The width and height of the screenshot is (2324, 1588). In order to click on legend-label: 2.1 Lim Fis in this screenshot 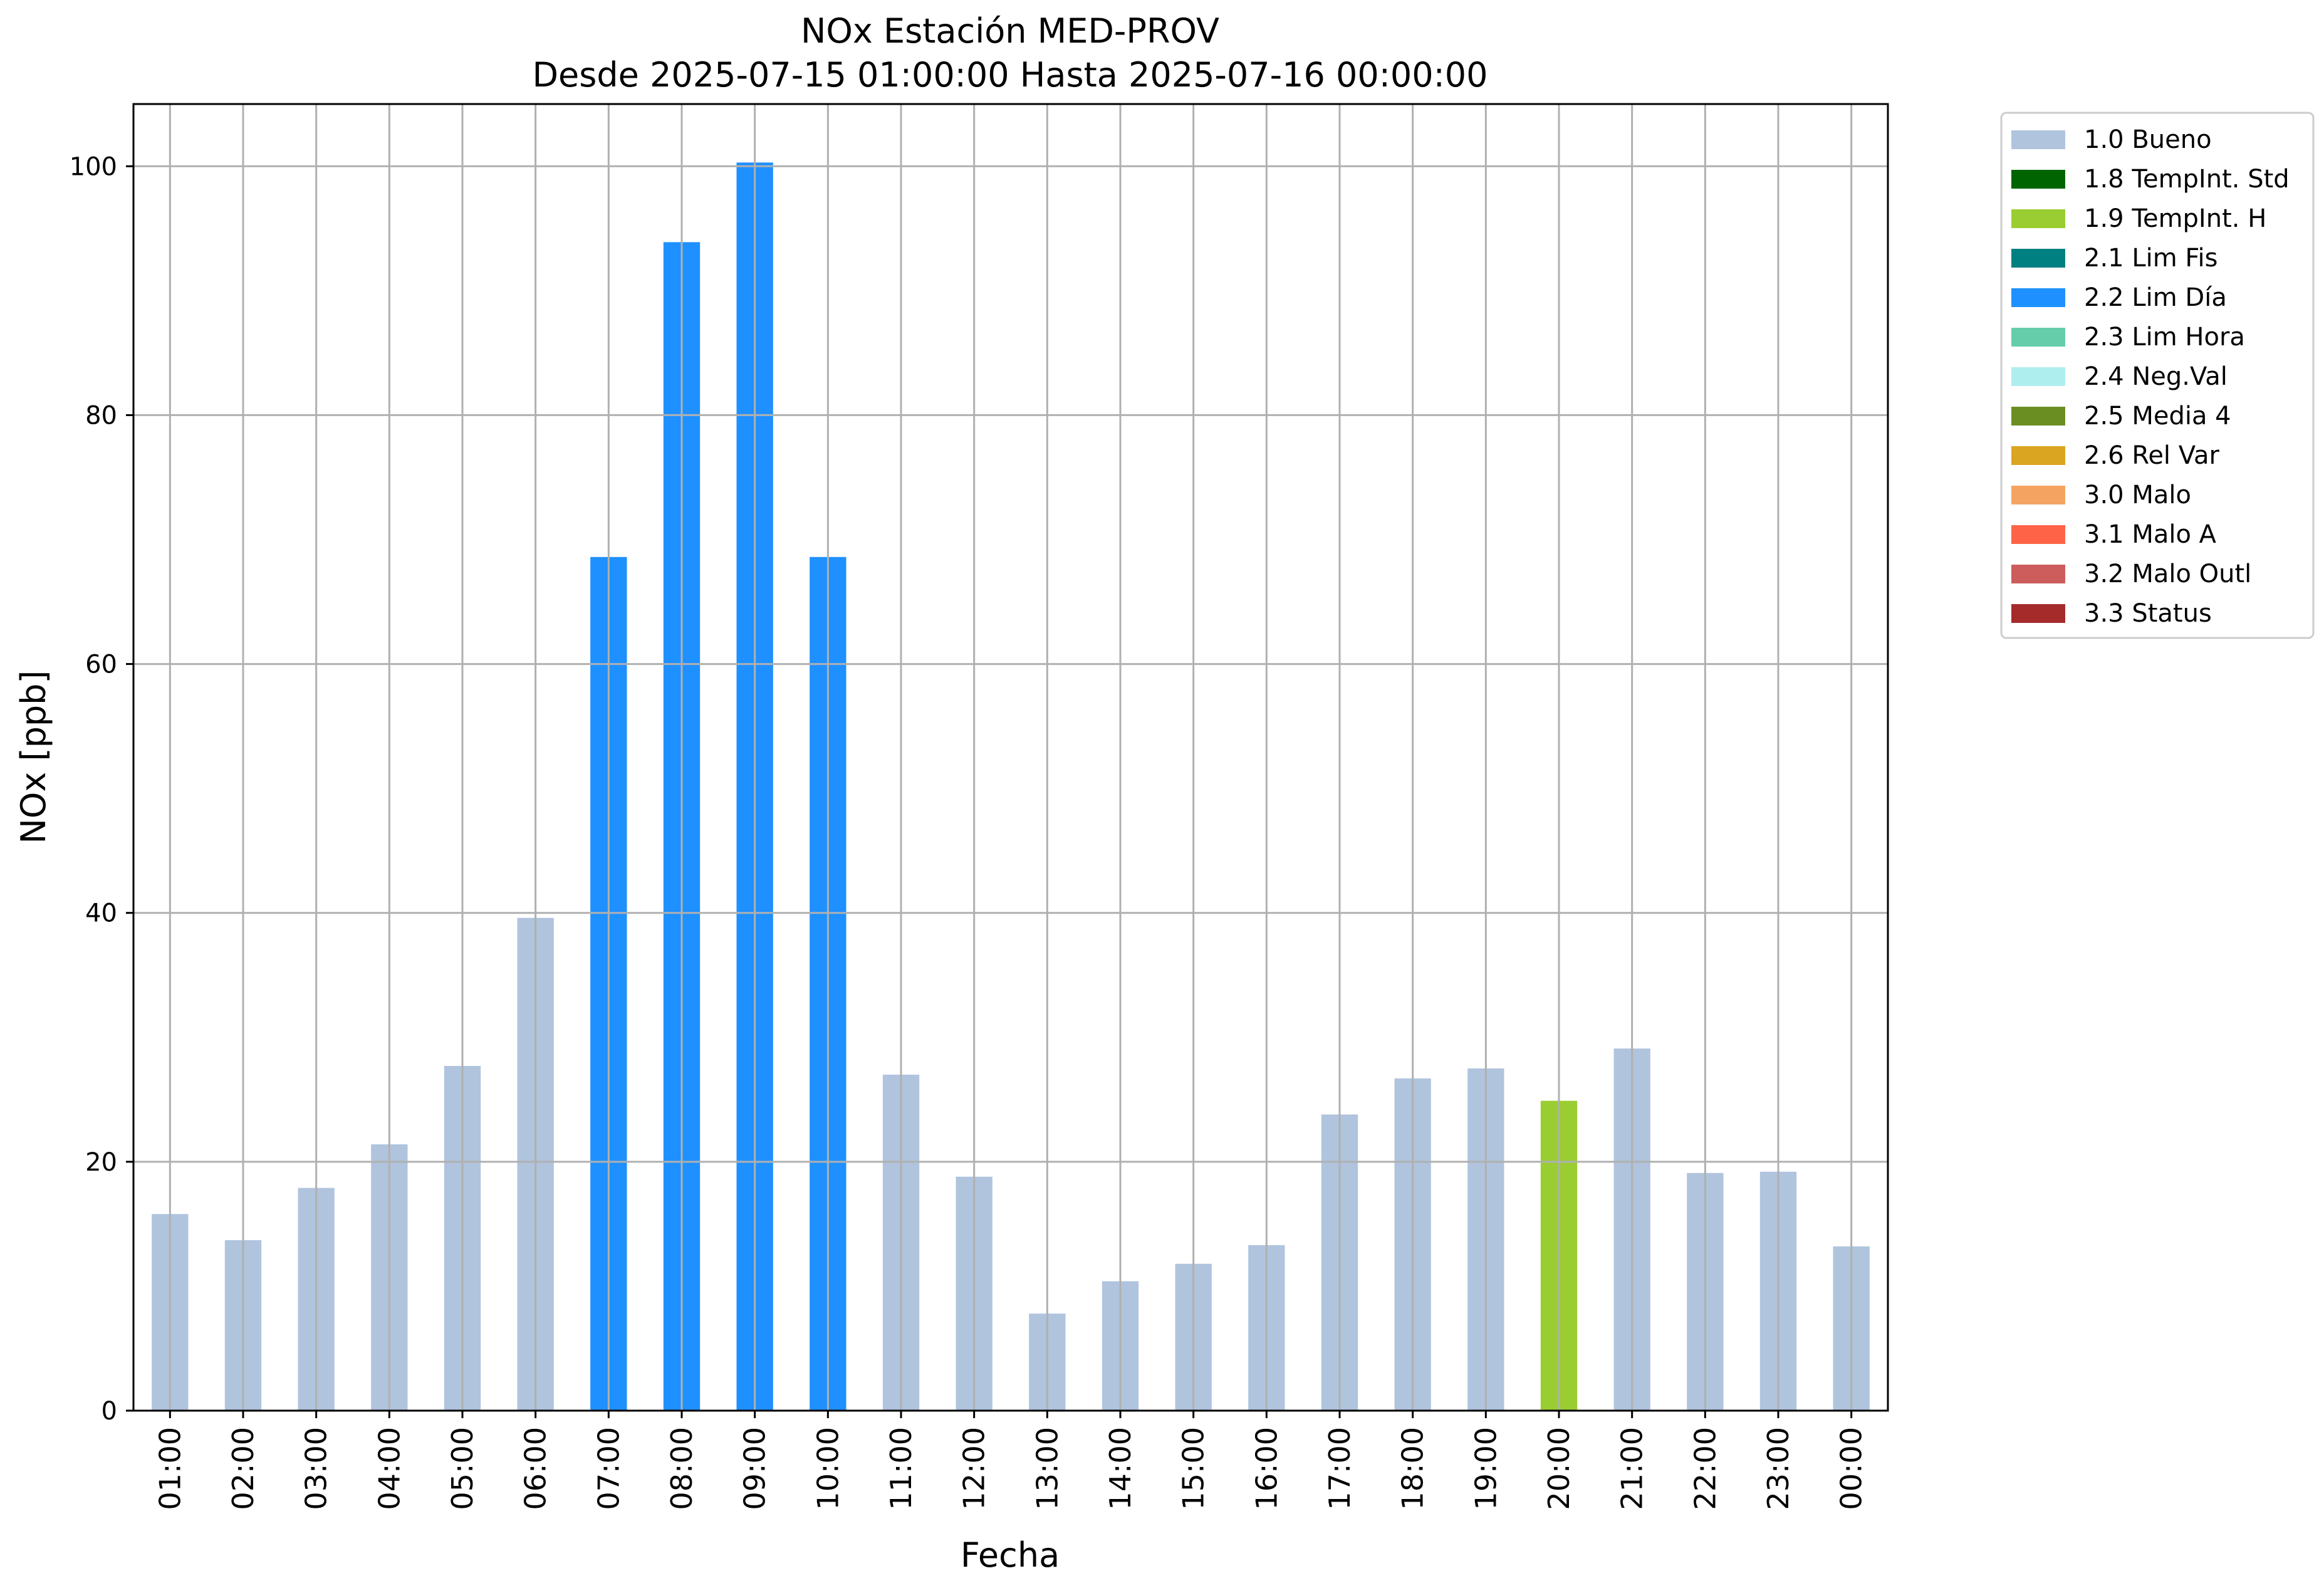, I will do `click(2150, 259)`.